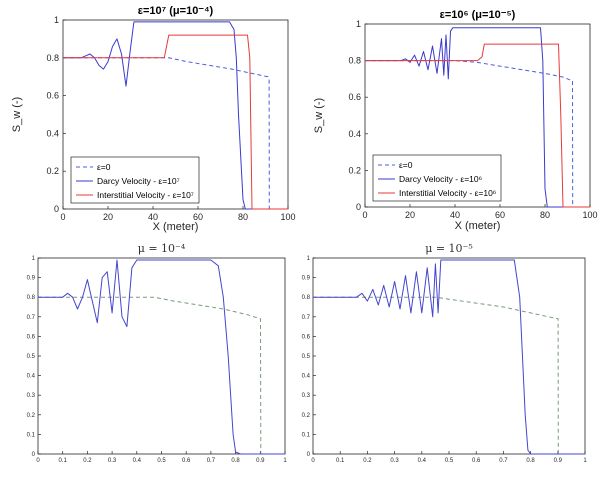  What do you see at coordinates (162, 248) in the screenshot?
I see `chart-title: μ = 10⁻⁴` at bounding box center [162, 248].